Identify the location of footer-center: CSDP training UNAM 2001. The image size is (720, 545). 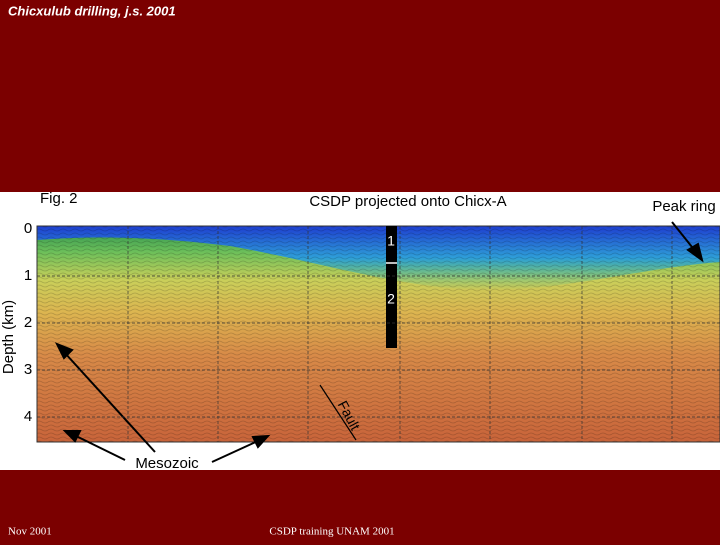
(331, 532).